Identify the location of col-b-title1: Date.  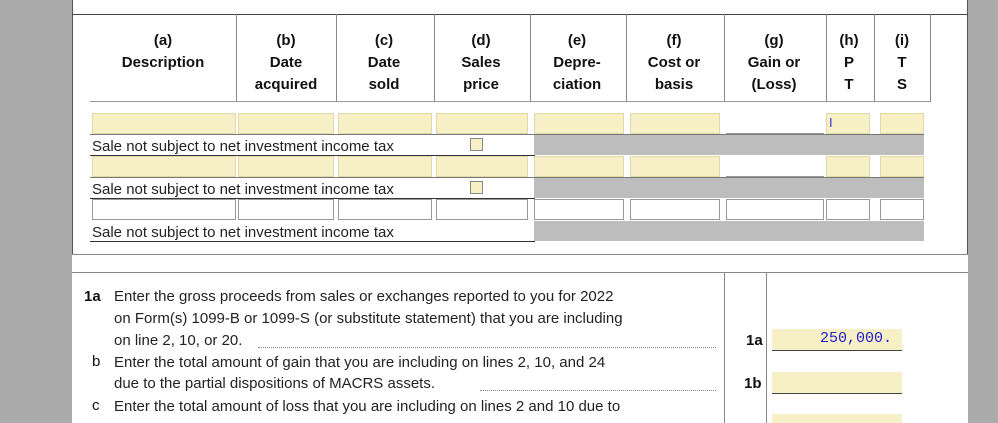
(286, 62).